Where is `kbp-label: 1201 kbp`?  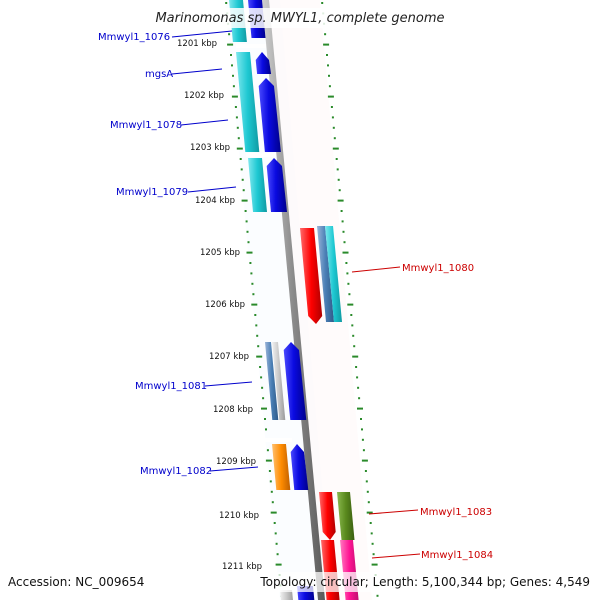
kbp-label: 1201 kbp is located at coordinates (197, 44).